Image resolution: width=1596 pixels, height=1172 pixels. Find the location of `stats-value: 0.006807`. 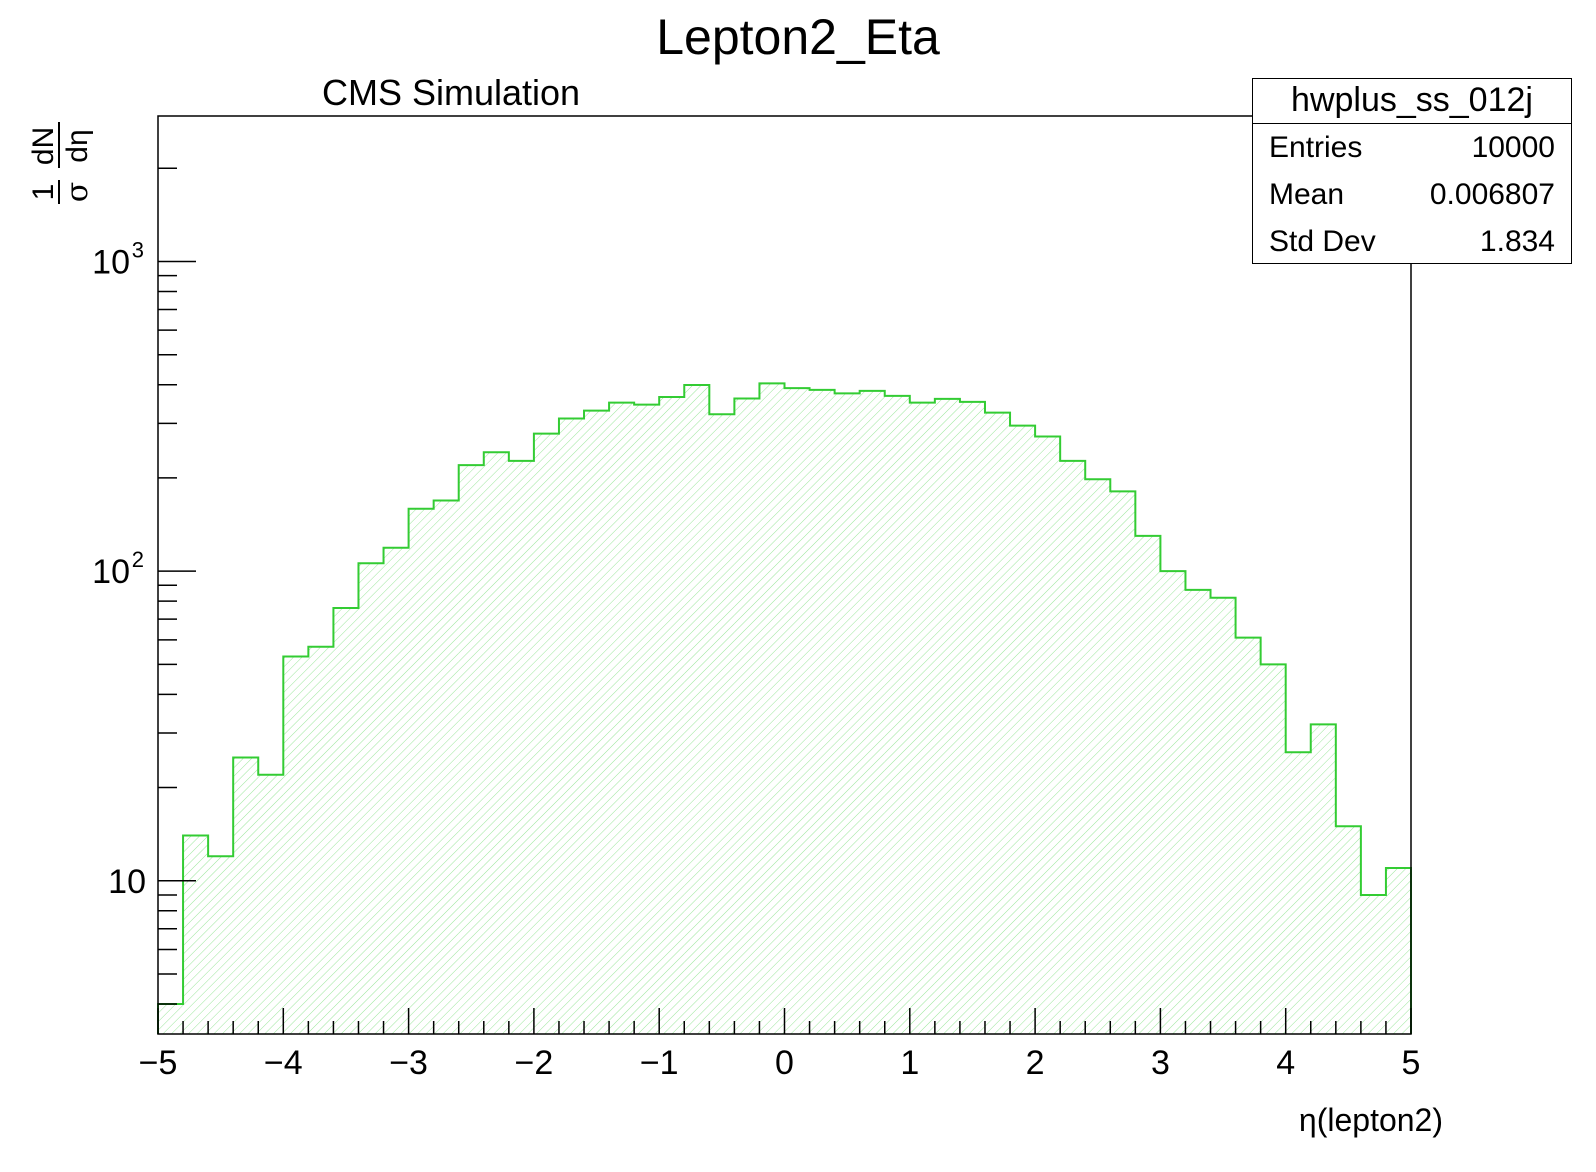

stats-value: 0.006807 is located at coordinates (1492, 194).